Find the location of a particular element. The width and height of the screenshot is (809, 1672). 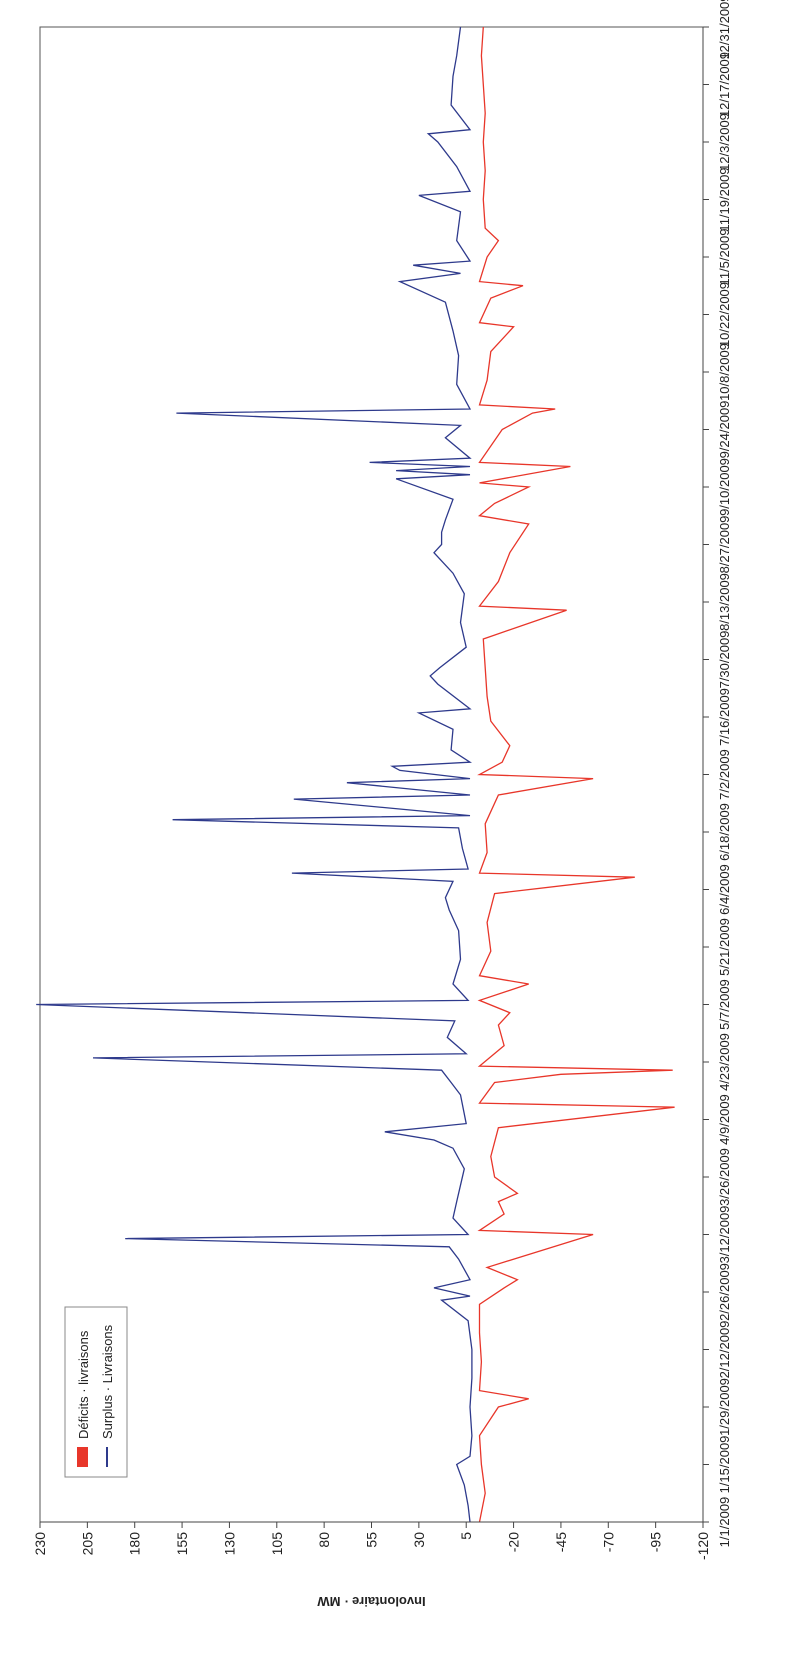

x-tick-label: 6/4/2009 is located at coordinates (724, 889).